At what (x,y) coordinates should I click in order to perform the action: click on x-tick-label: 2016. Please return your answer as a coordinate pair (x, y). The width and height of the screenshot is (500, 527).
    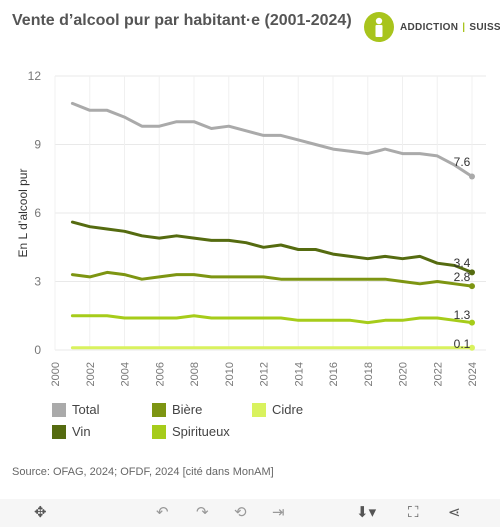
    Looking at the image, I should click on (334, 374).